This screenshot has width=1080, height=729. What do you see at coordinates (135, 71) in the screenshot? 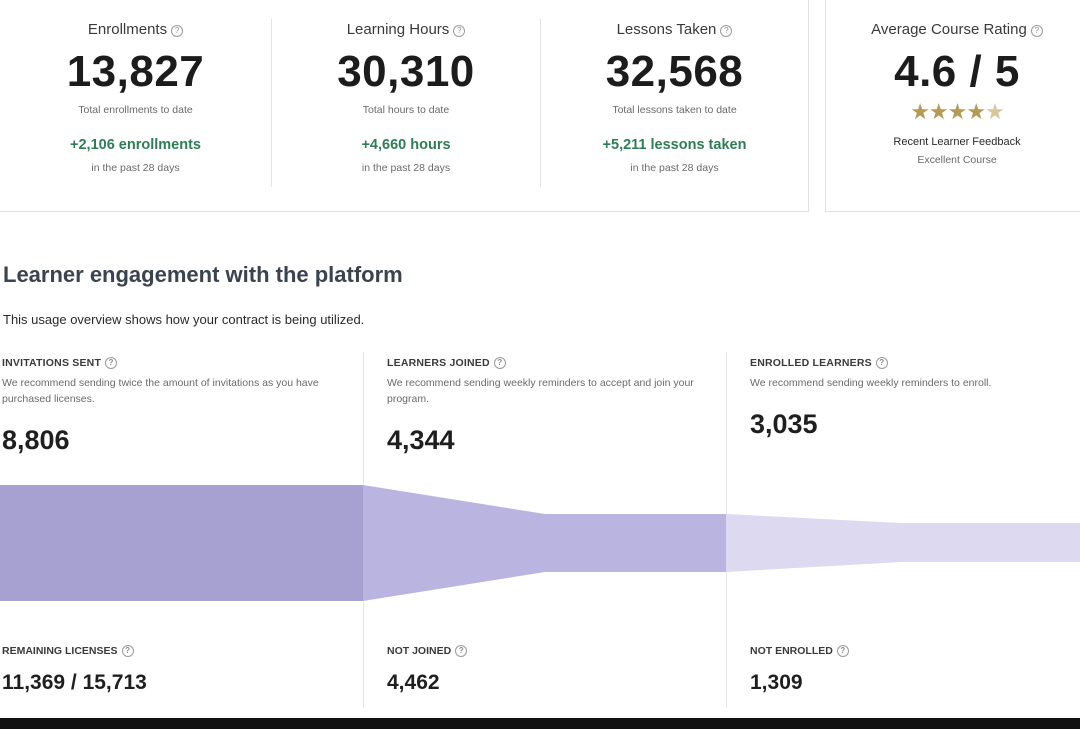
I see `enrollments-value: 13,827` at bounding box center [135, 71].